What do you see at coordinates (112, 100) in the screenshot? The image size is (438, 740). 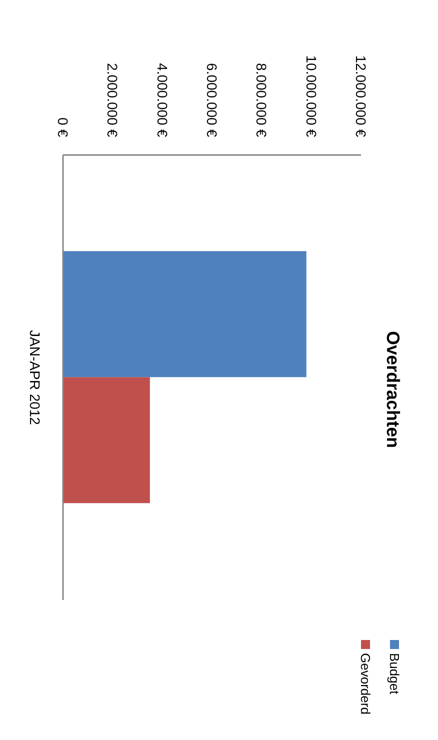 I see `x-tick-label: 2.000.000 €` at bounding box center [112, 100].